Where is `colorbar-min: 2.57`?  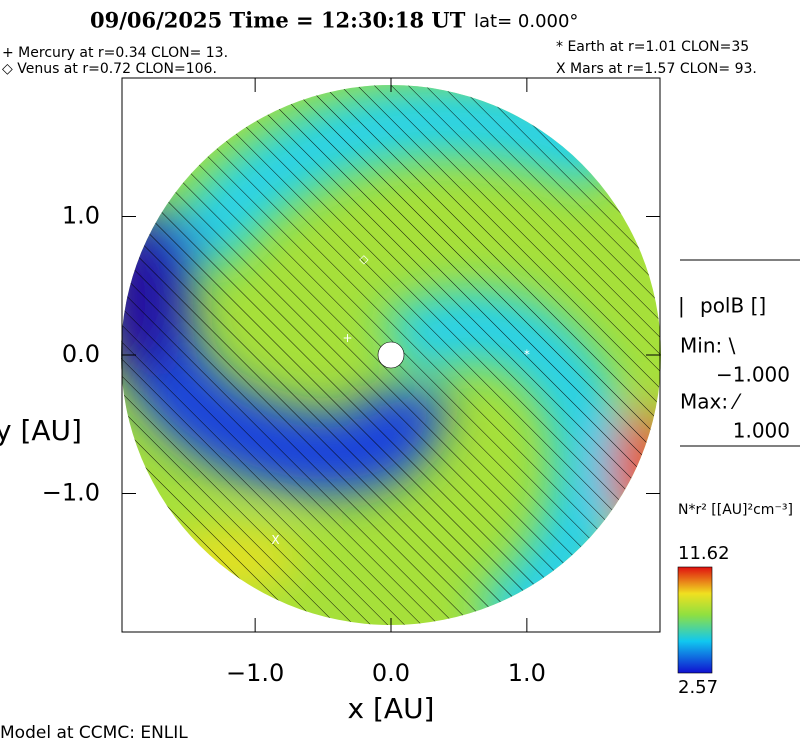 colorbar-min: 2.57 is located at coordinates (698, 687).